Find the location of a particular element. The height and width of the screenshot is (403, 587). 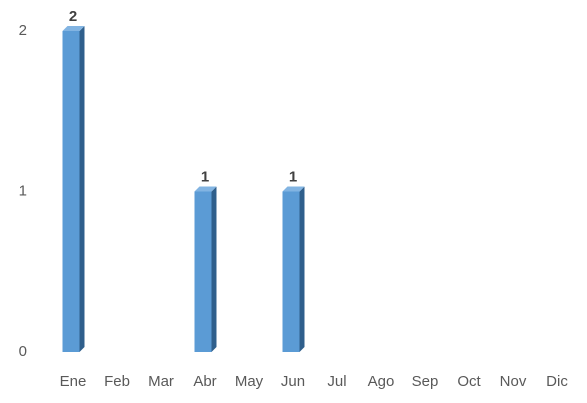

x-tick-label: Oct is located at coordinates (469, 381).